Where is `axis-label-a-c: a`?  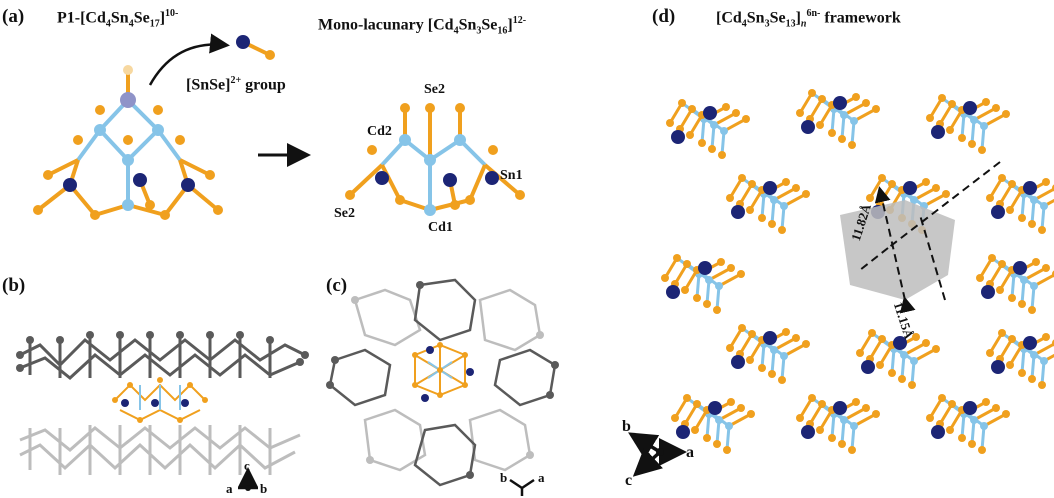
axis-label-a-c: a is located at coordinates (541, 477).